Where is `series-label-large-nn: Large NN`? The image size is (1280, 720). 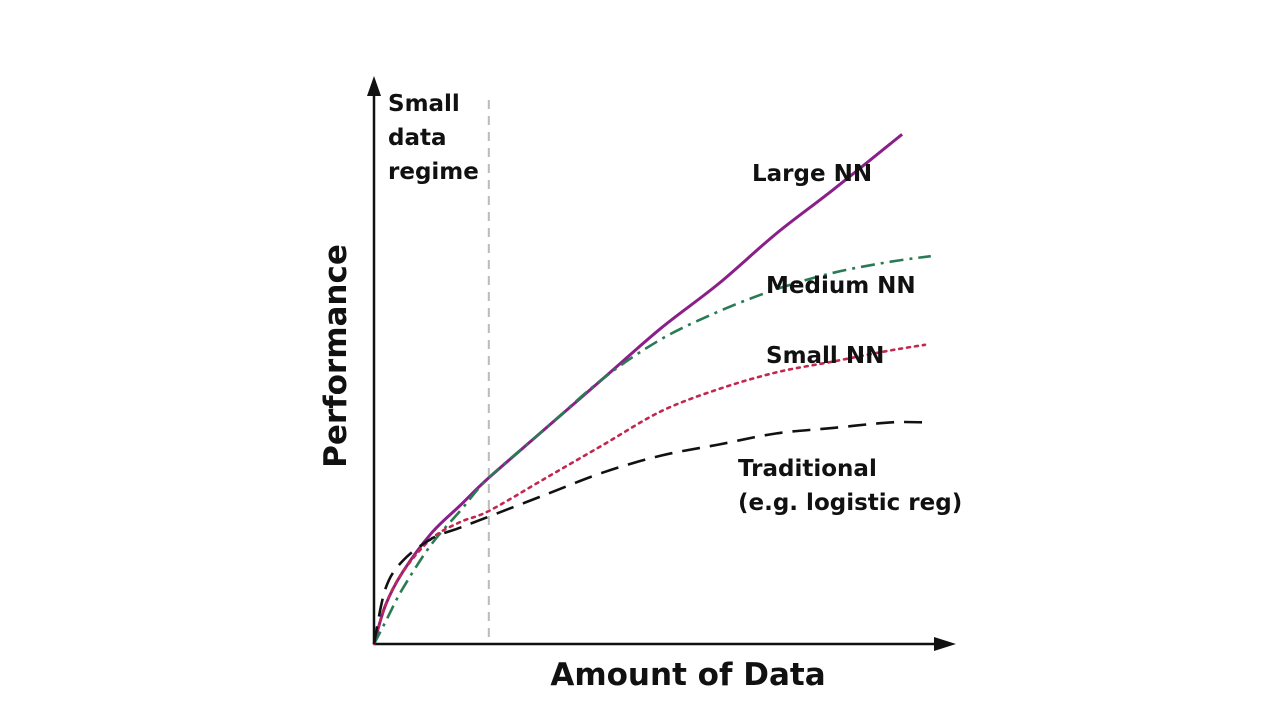 series-label-large-nn: Large NN is located at coordinates (812, 174).